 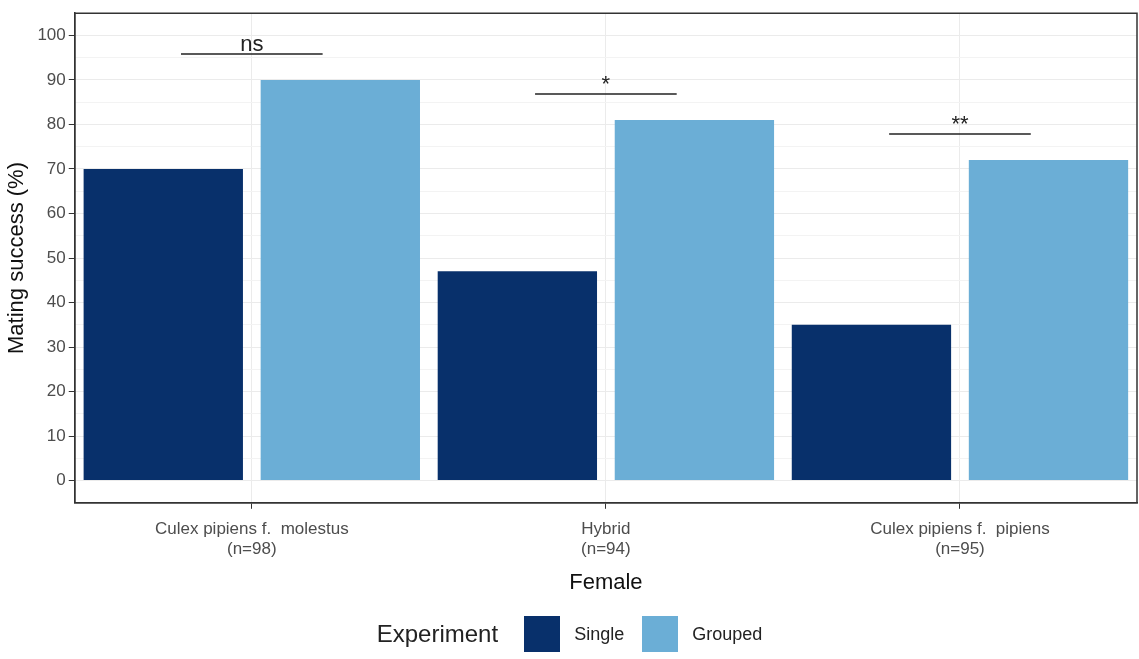 I want to click on annotation: **, so click(x=960, y=124).